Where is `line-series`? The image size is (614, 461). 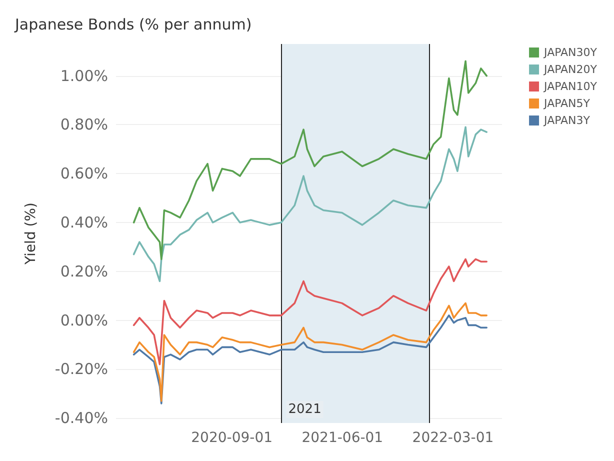 line-series is located at coordinates (310, 312).